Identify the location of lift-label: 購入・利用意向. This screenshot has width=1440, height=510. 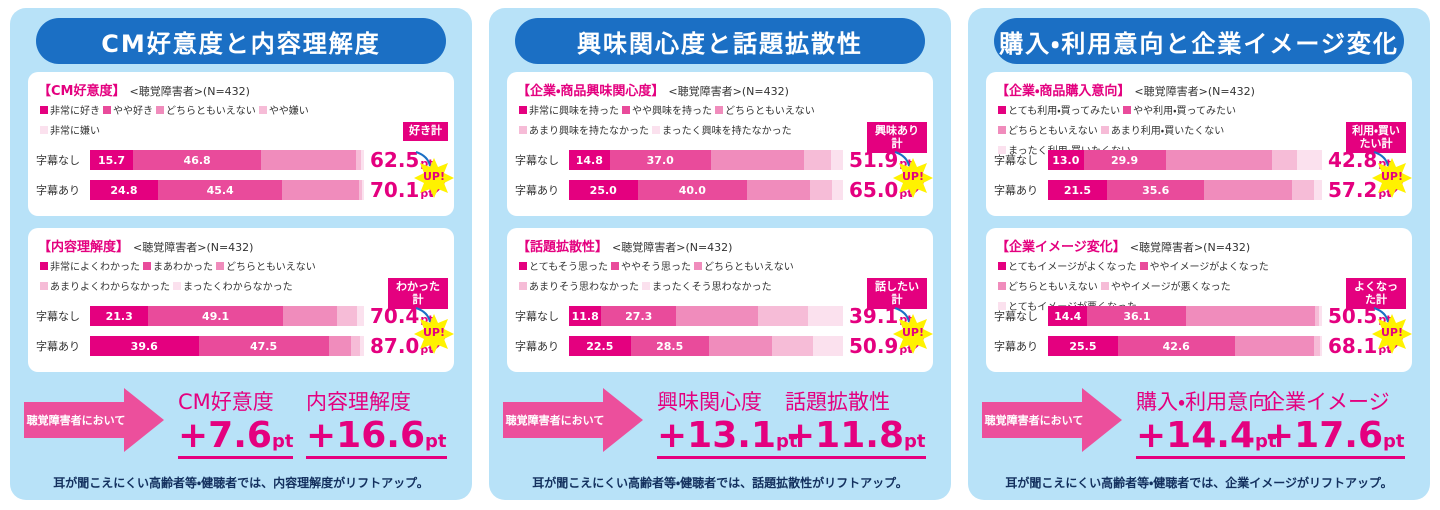
(1203, 402).